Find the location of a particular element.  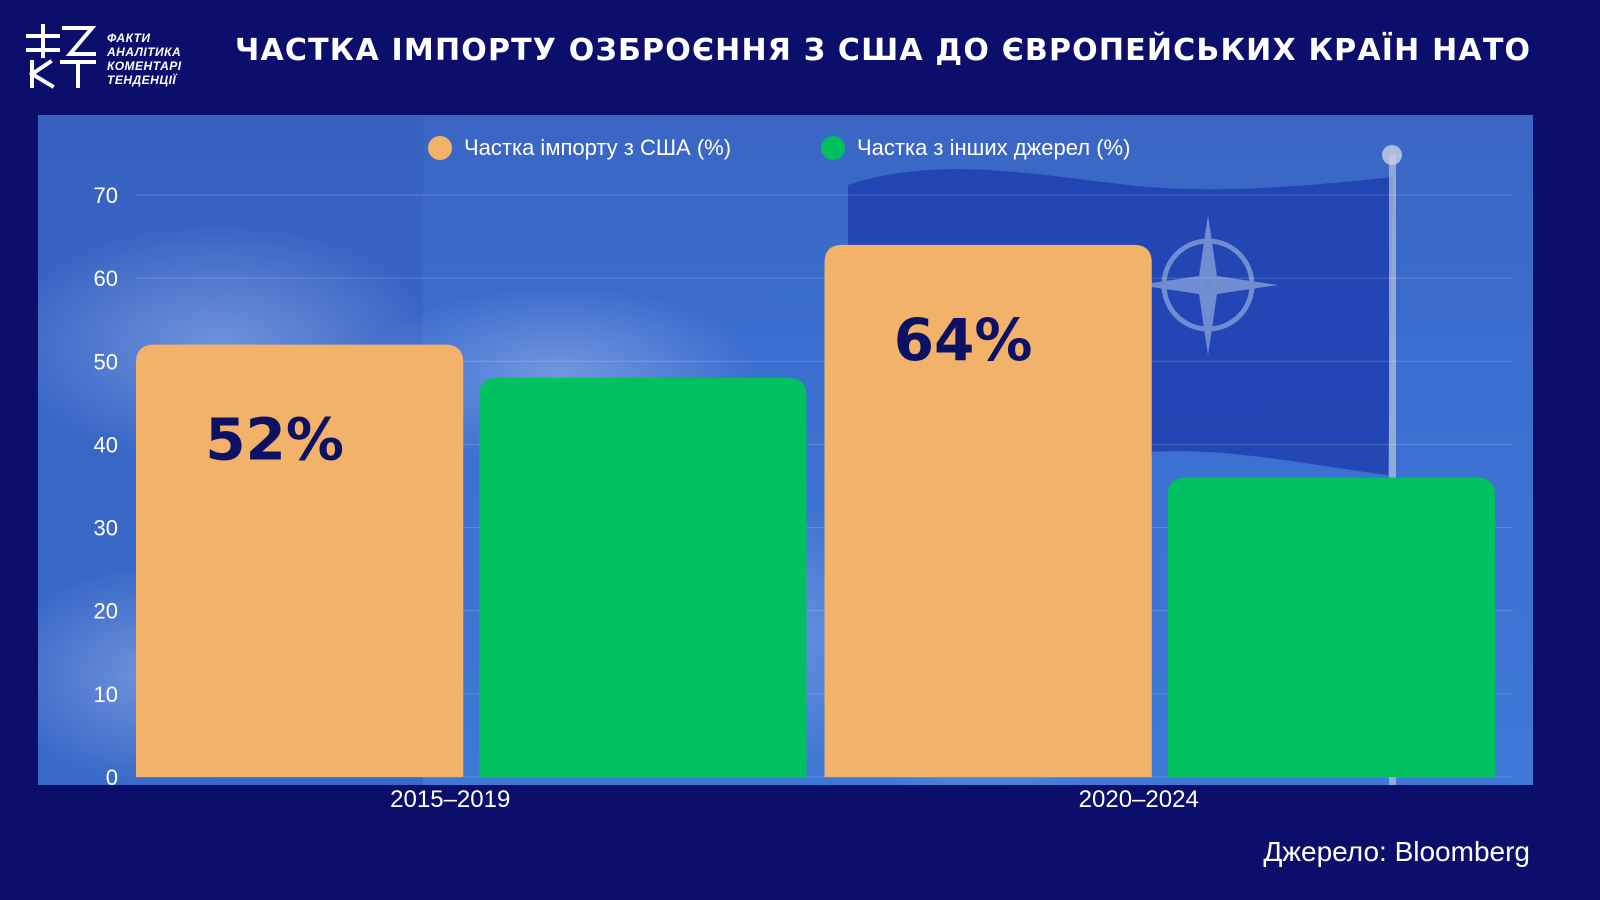

logo-line: ТЕНДЕНЦІЇ is located at coordinates (142, 80).